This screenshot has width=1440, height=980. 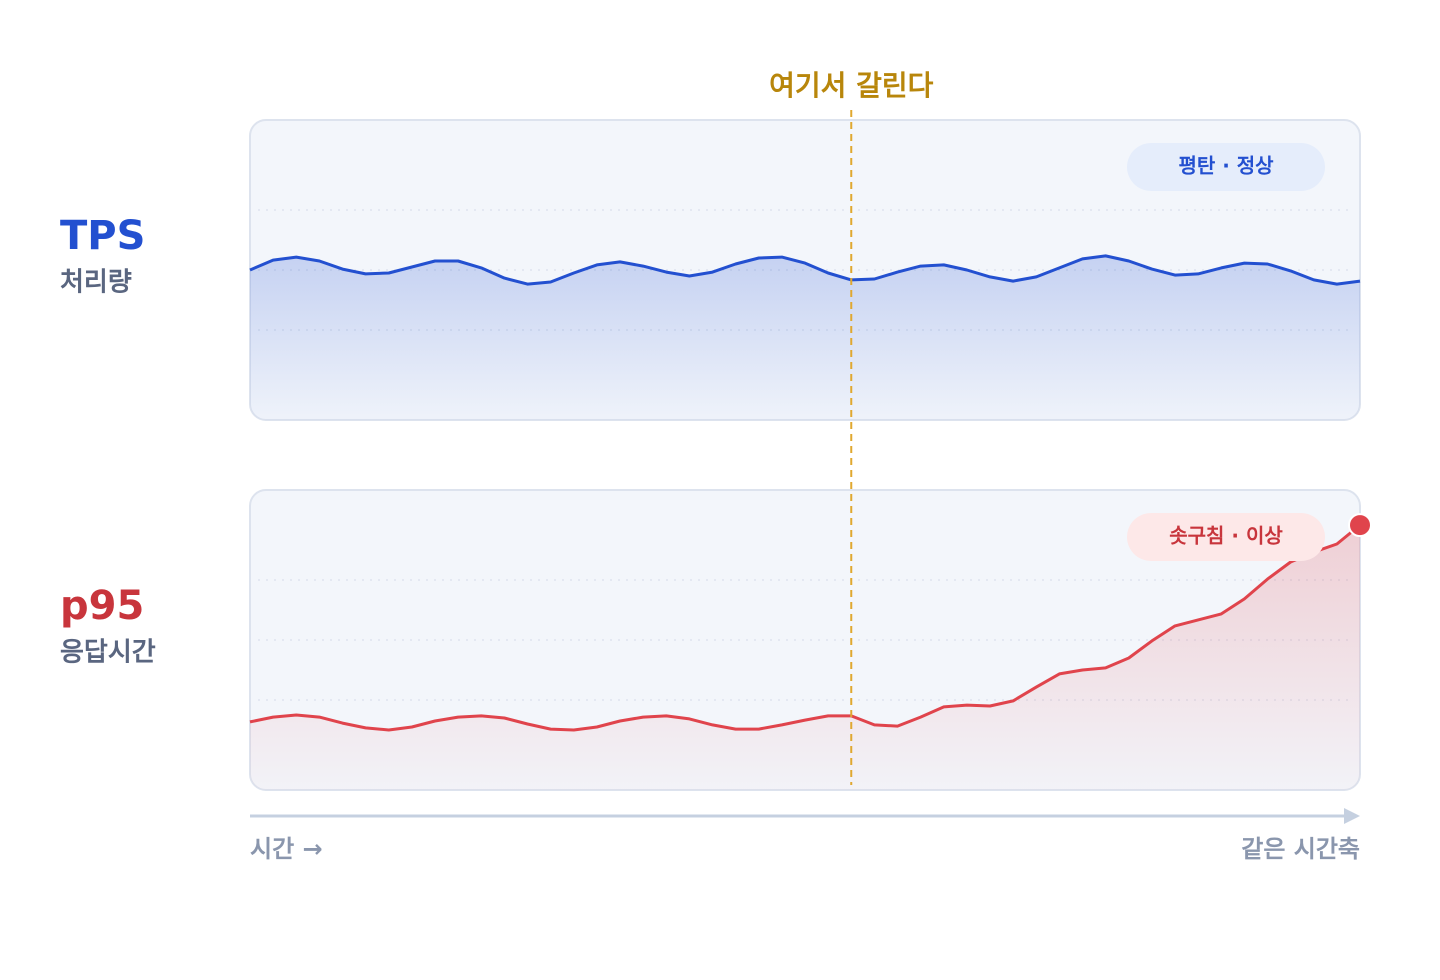 I want to click on badge-label: 솟구침 · 이상, so click(x=1226, y=536).